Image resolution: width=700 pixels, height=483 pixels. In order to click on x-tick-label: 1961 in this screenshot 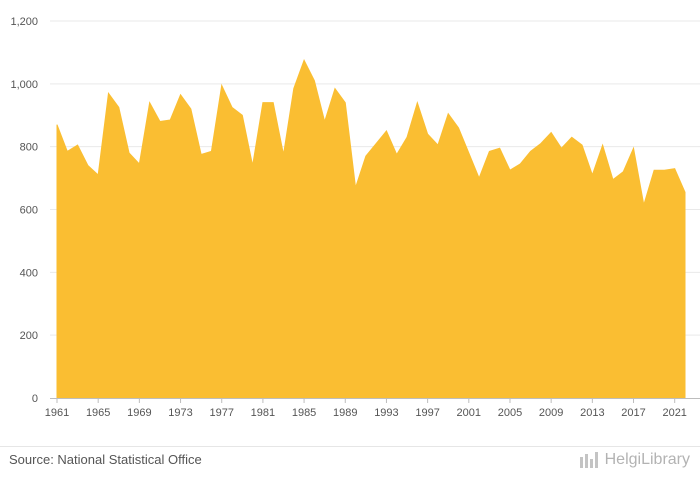, I will do `click(57, 413)`.